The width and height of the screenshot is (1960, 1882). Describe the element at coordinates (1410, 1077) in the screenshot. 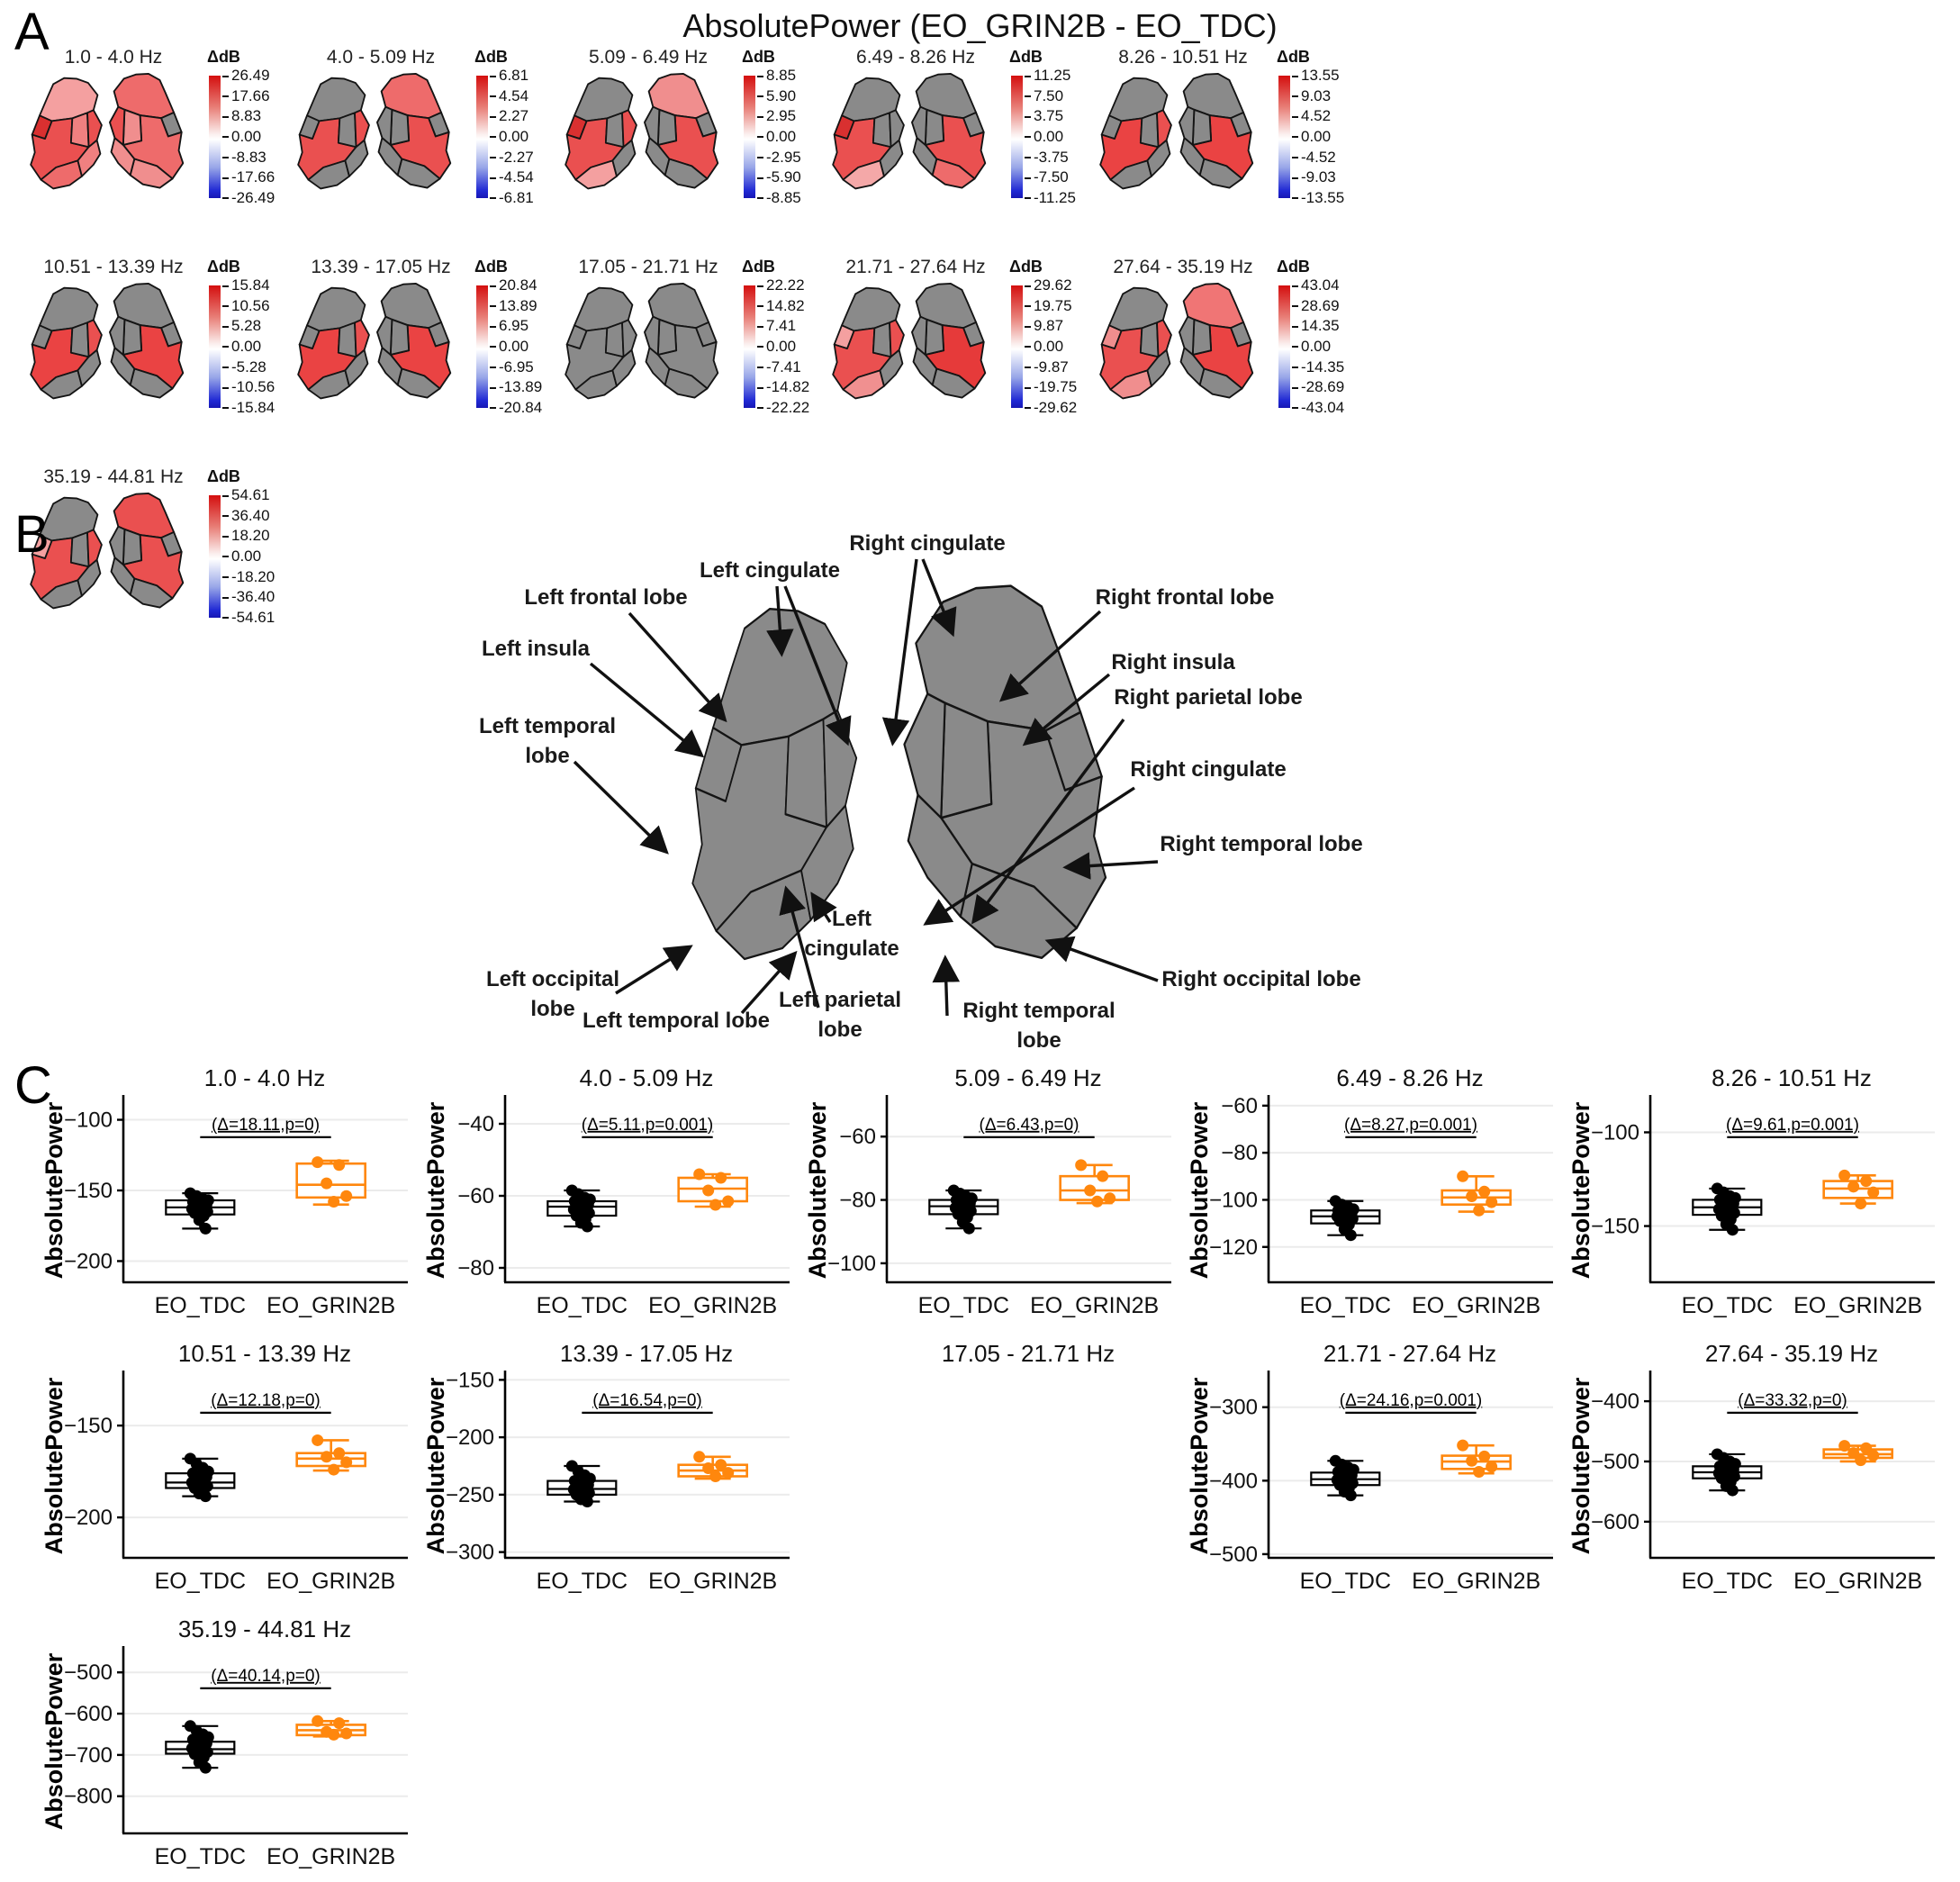

I see `plot-title: 6.49 - 8.26 Hz` at that location.